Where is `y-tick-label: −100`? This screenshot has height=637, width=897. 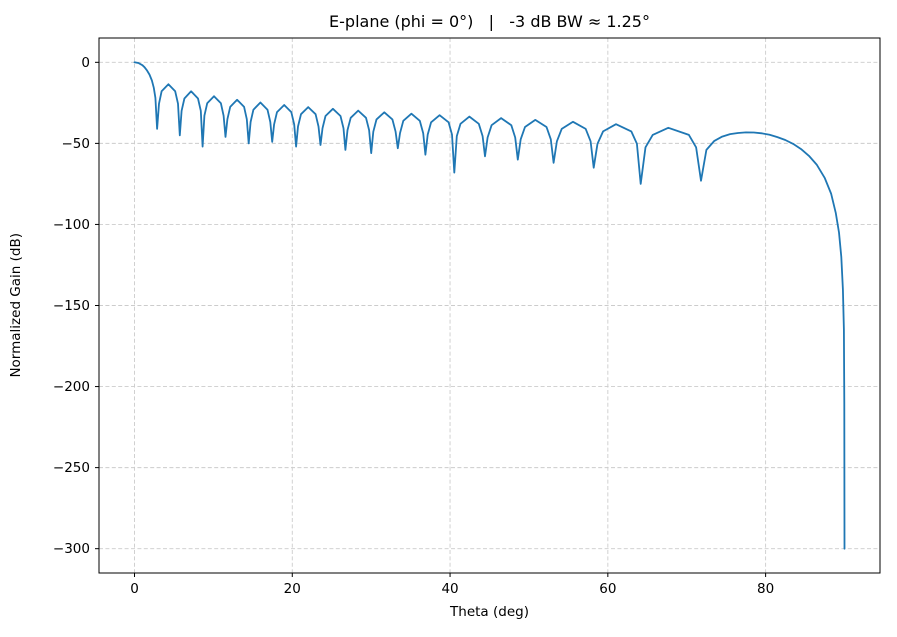
y-tick-label: −100 is located at coordinates (71, 225).